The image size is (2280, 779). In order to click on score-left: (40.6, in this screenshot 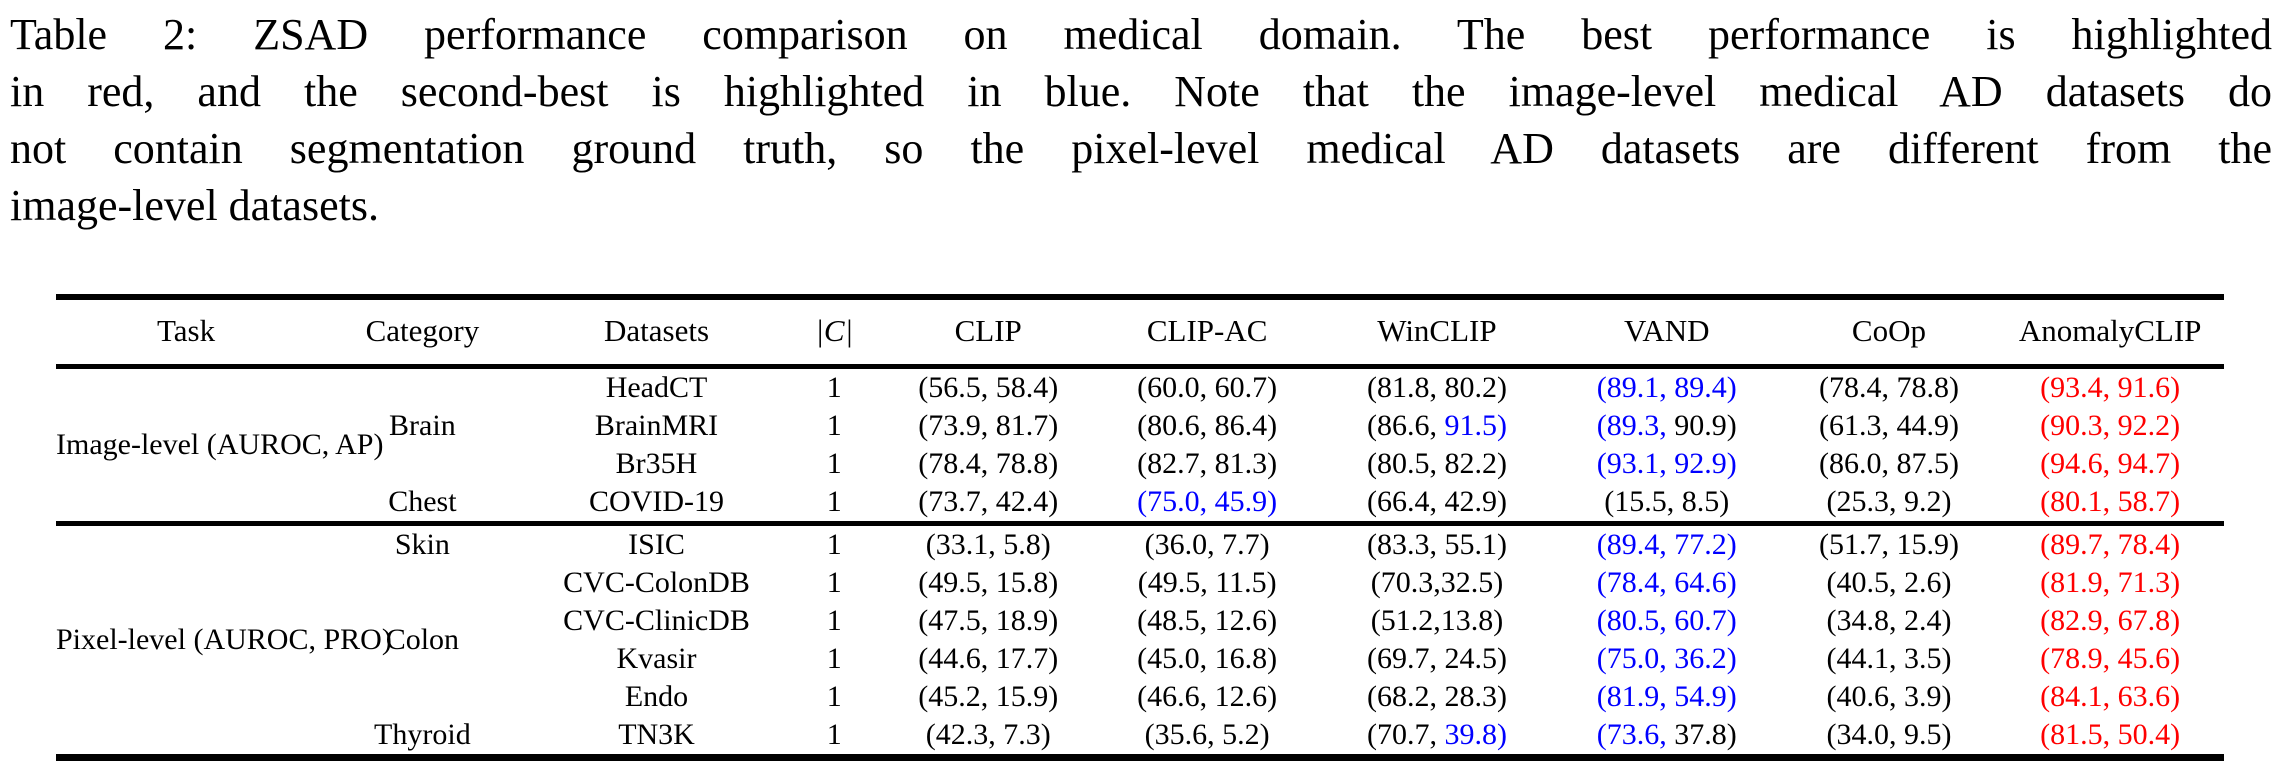, I will do `click(1865, 696)`.